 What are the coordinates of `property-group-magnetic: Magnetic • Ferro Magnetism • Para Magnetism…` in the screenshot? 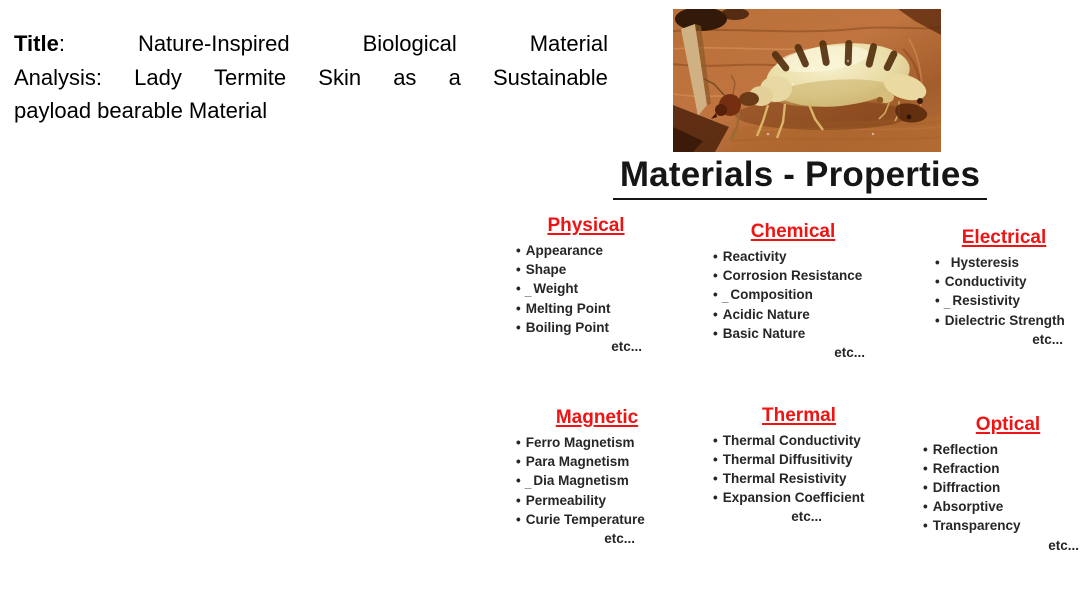 It's located at (586, 477).